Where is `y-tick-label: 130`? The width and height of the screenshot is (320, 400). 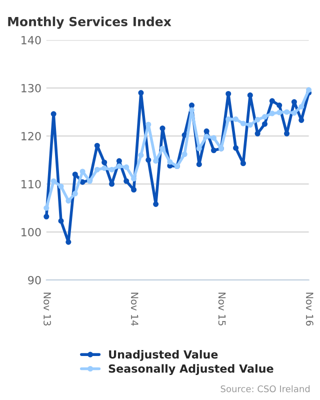 y-tick-label: 130 is located at coordinates (31, 88).